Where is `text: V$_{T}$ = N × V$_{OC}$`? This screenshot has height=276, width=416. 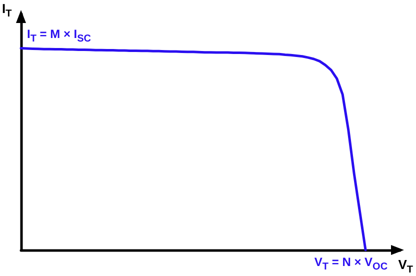
text: V$_{T}$ = N × V$_{OC}$ is located at coordinates (351, 263).